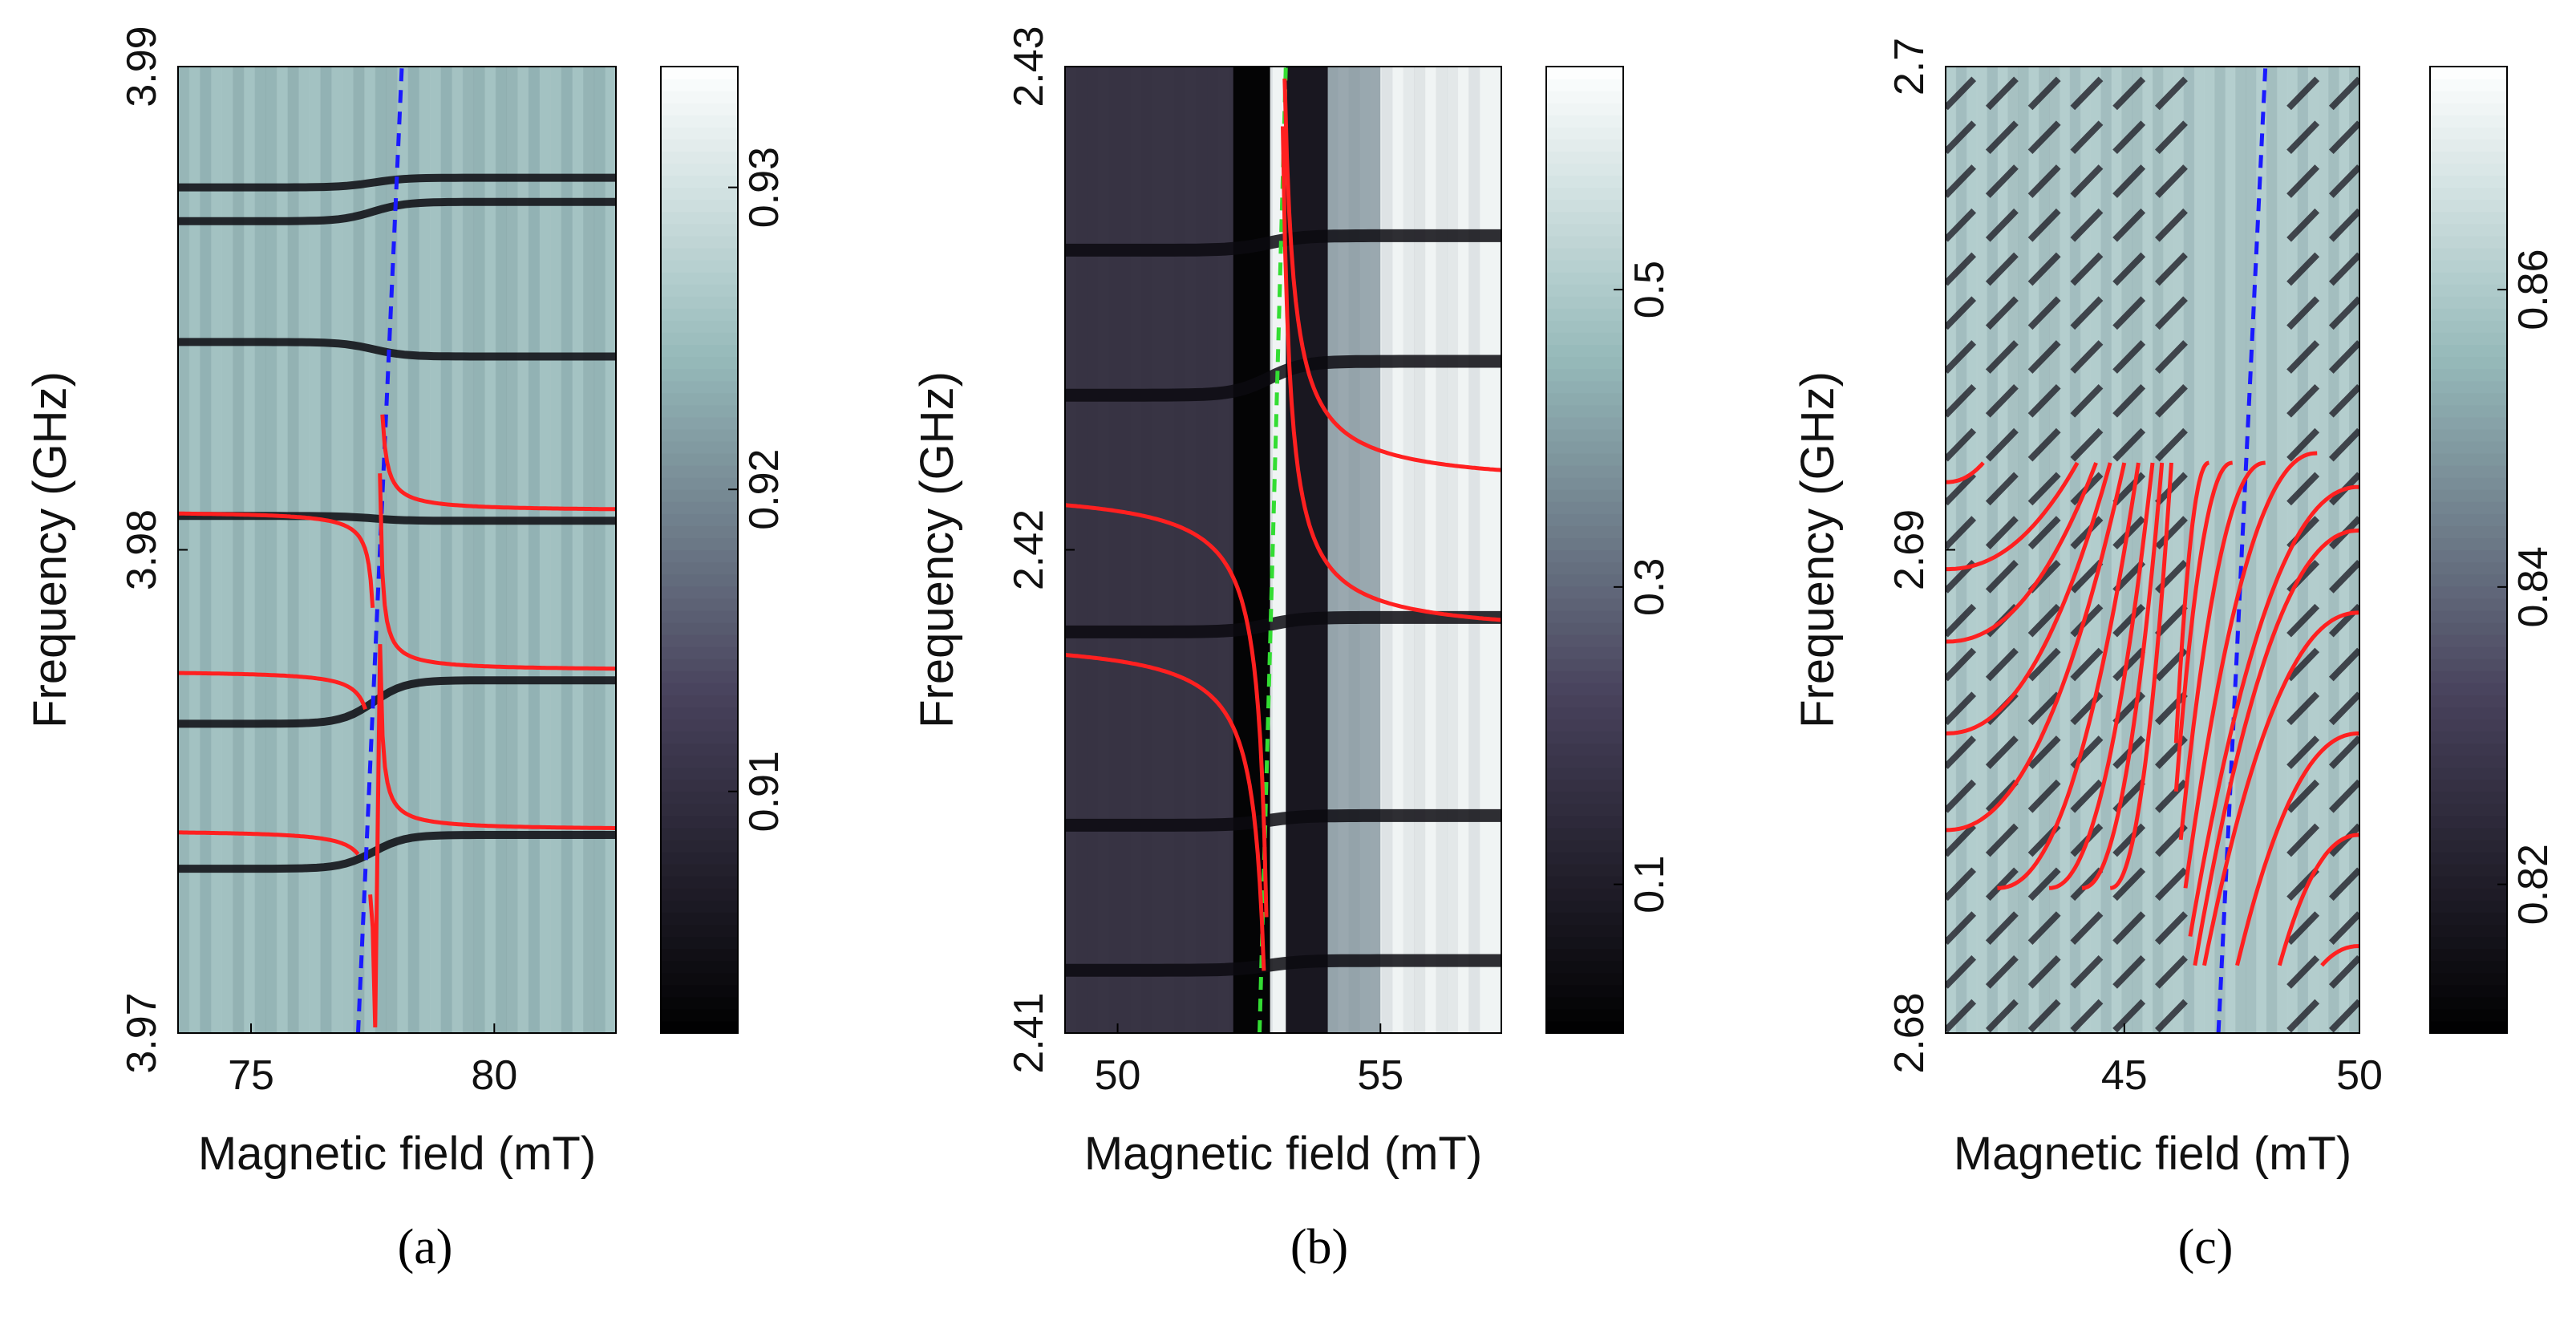 The height and width of the screenshot is (1329, 2576). What do you see at coordinates (2493, 550) in the screenshot?
I see `panel-c-colorbar: 0.82 0.84 0.86` at bounding box center [2493, 550].